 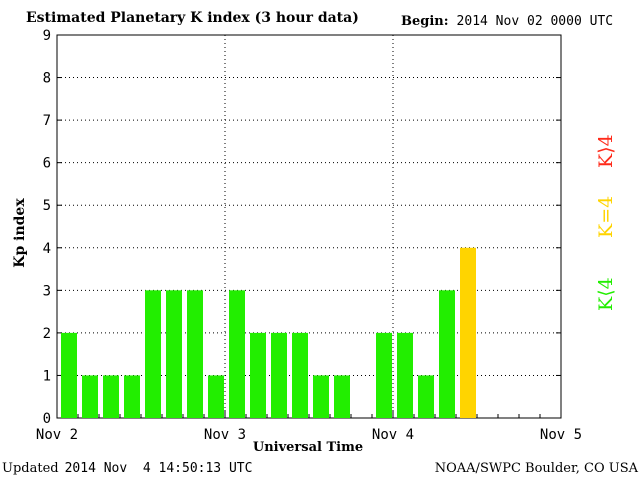 What do you see at coordinates (47, 36) in the screenshot?
I see `y-tick-label: 9` at bounding box center [47, 36].